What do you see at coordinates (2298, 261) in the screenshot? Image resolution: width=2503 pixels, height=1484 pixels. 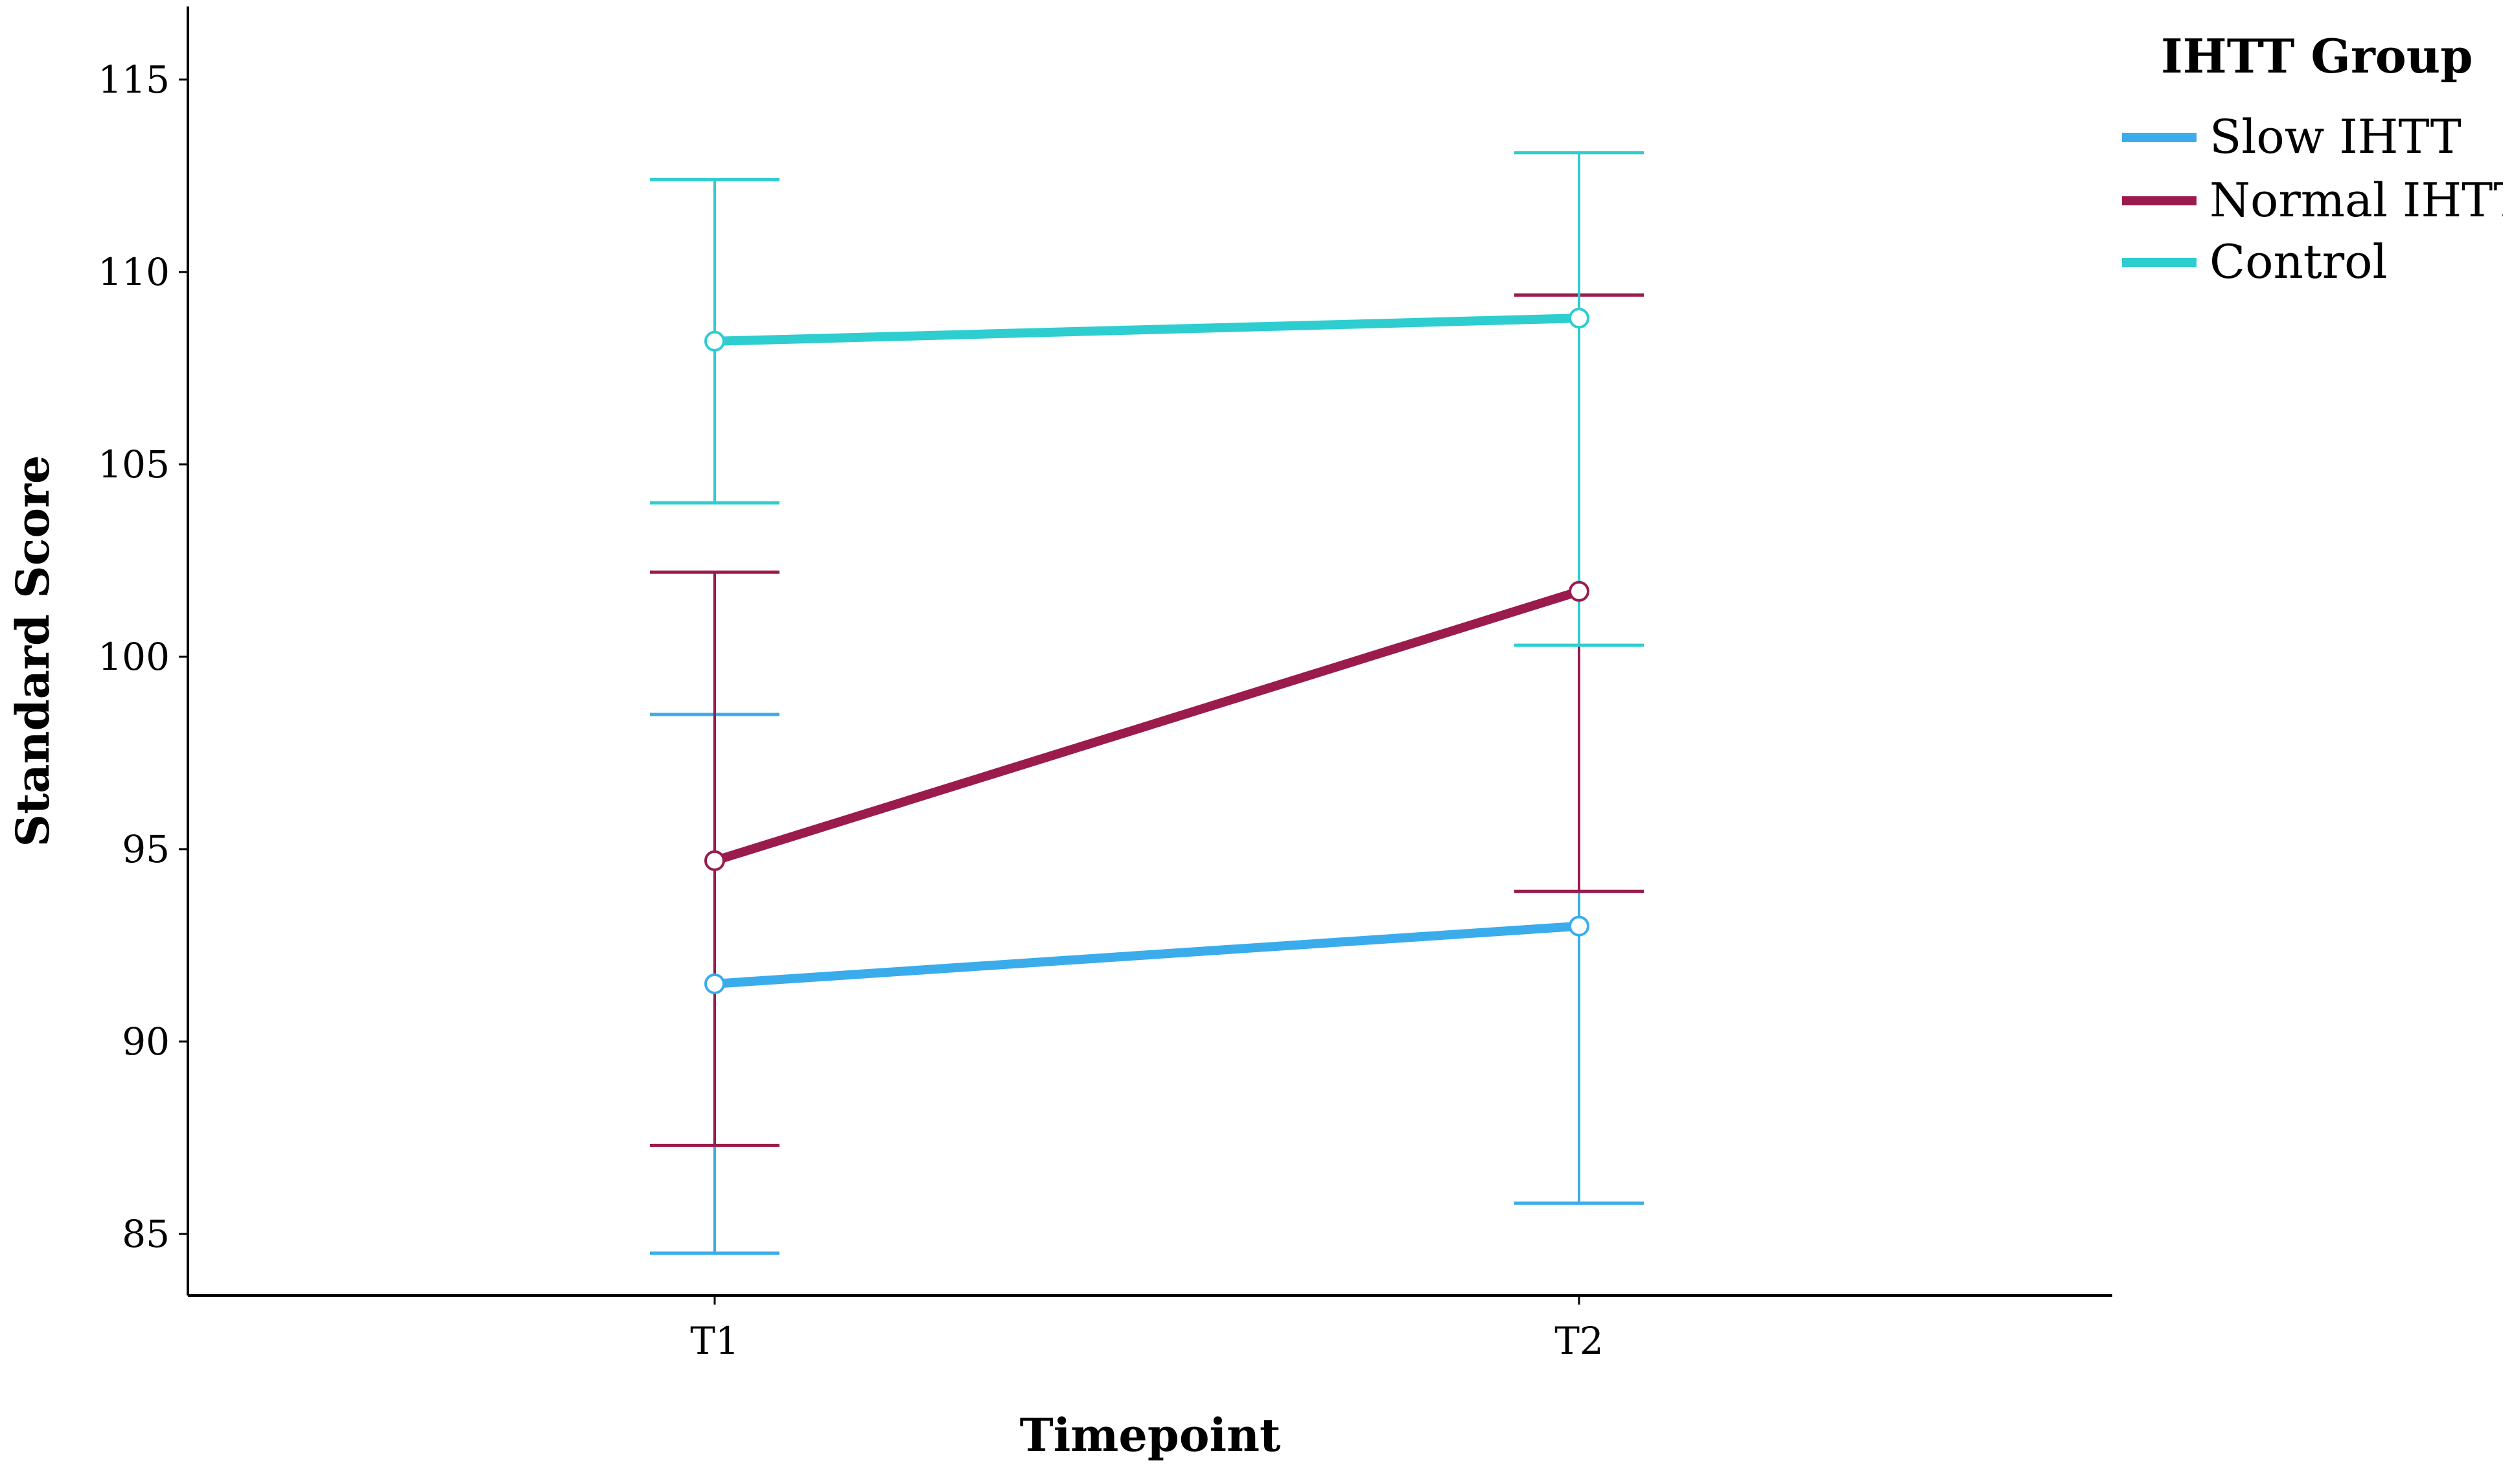 I see `legend-label: Control` at bounding box center [2298, 261].